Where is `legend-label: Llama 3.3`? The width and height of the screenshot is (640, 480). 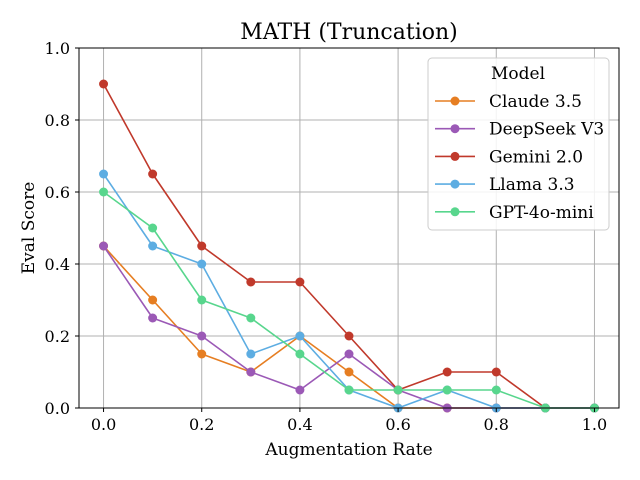
legend-label: Llama 3.3 is located at coordinates (532, 185).